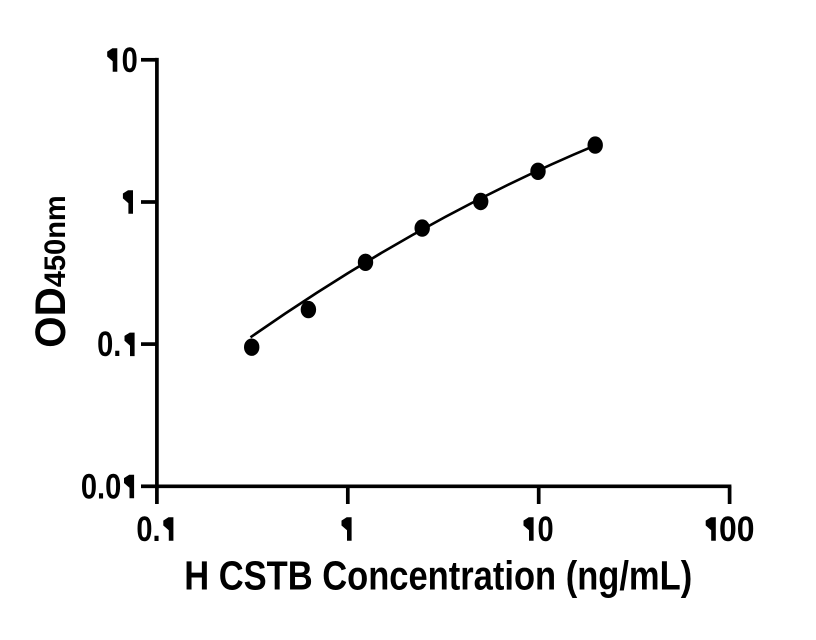 This screenshot has height=640, width=816. What do you see at coordinates (438, 576) in the screenshot?
I see `svg-text: H CSTB Concentration (ng/mL)` at bounding box center [438, 576].